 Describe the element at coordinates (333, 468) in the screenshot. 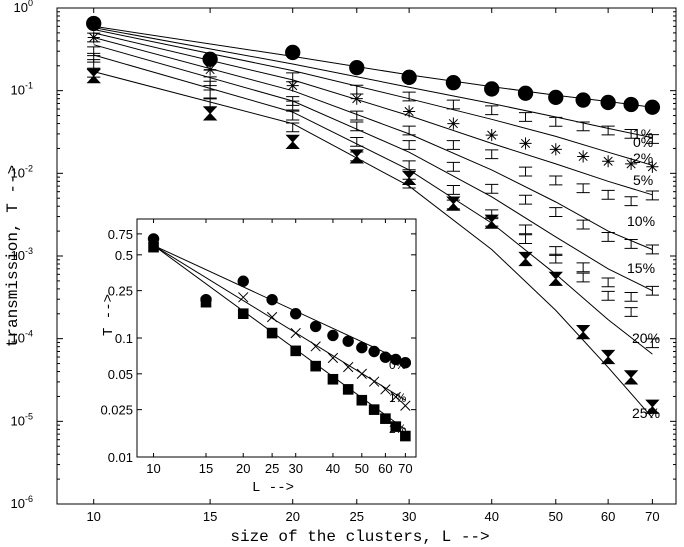

I see `inset-x-tick-label: 40` at that location.